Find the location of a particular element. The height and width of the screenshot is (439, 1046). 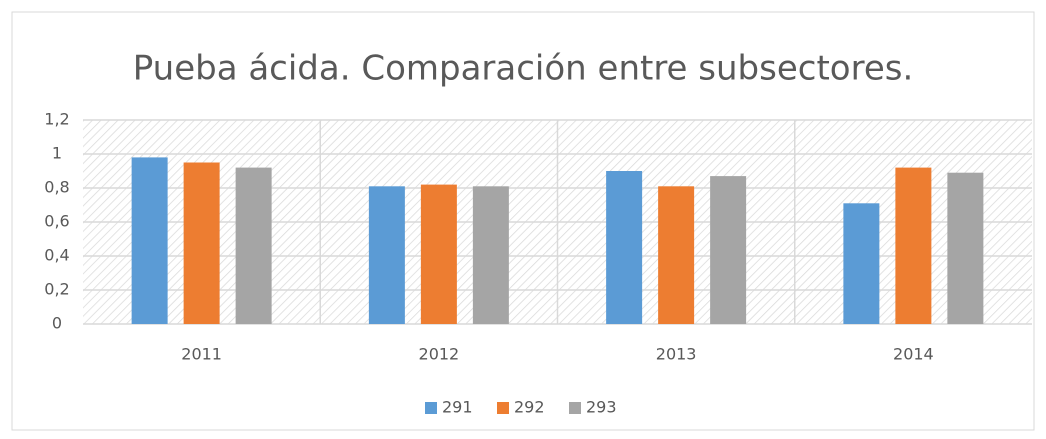

x-tick-label: 2012 is located at coordinates (439, 354).